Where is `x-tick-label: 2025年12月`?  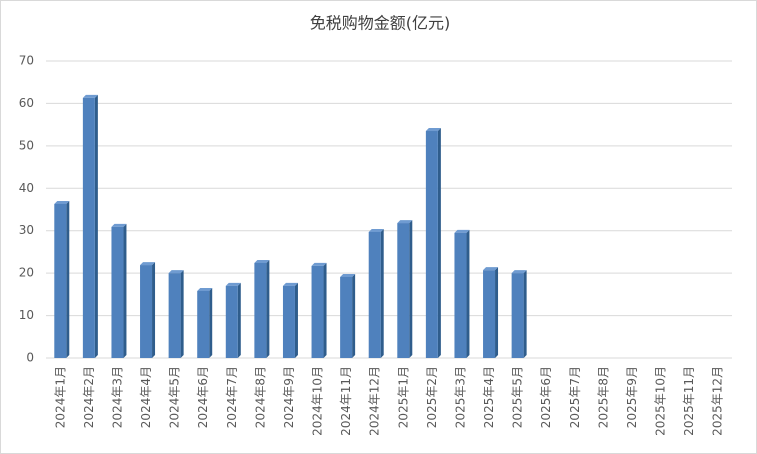
x-tick-label: 2025年12月 is located at coordinates (718, 401).